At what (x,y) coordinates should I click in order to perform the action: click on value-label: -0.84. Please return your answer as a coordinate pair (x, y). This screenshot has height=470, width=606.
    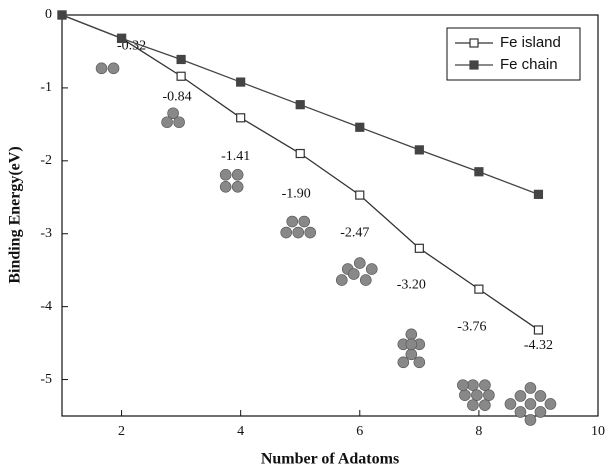
    Looking at the image, I should click on (177, 96).